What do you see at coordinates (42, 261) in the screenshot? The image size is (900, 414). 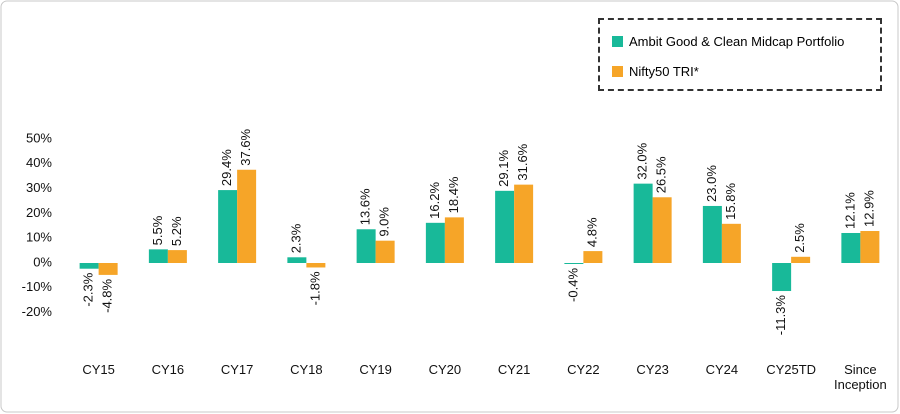 I see `y-tick-label: 0%` at bounding box center [42, 261].